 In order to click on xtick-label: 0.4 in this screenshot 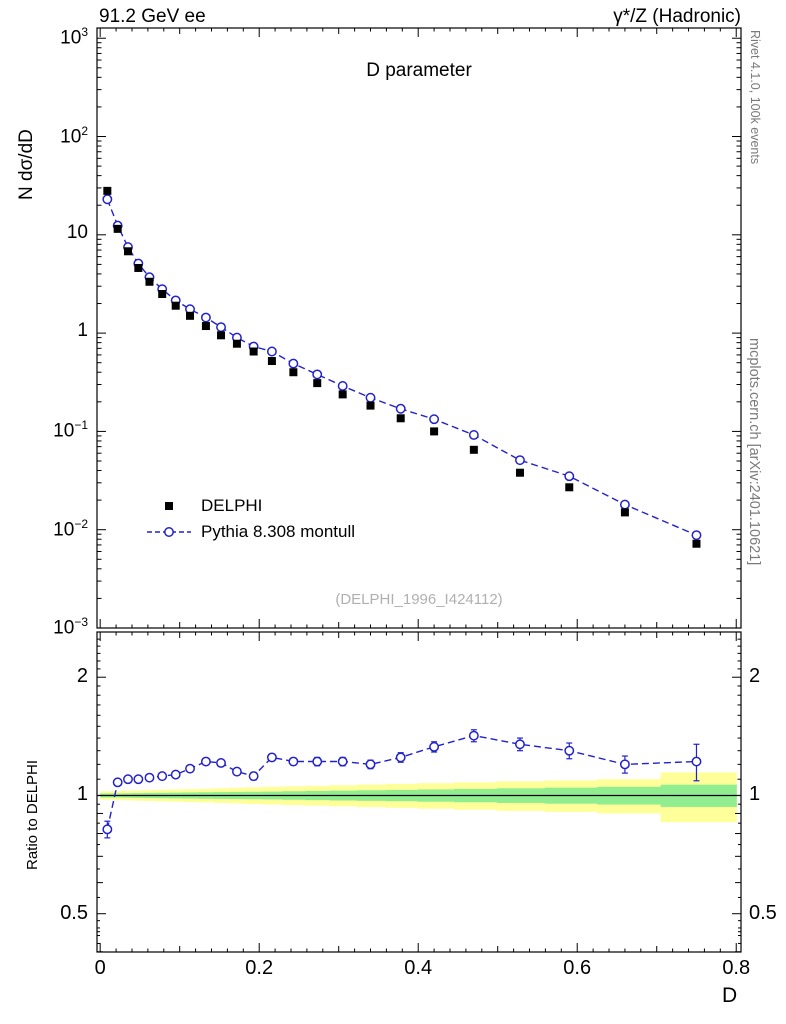, I will do `click(418, 968)`.